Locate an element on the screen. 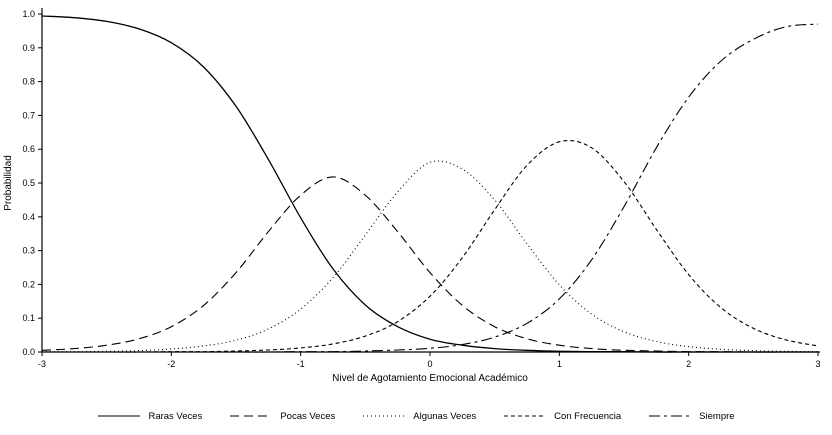 Image resolution: width=832 pixels, height=435 pixels. x-tick-label: 2 is located at coordinates (688, 364).